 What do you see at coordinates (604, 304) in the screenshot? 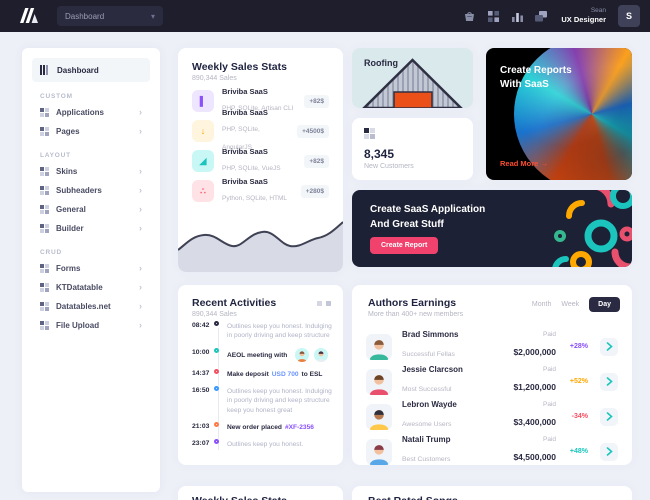
I see `tab-day: Day` at bounding box center [604, 304].